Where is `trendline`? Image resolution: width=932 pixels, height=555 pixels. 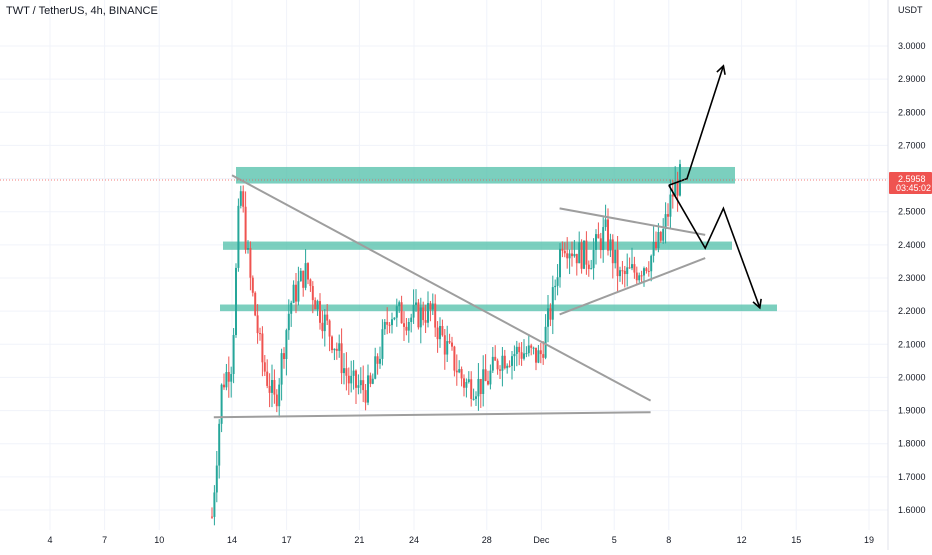
trendline is located at coordinates (432, 415).